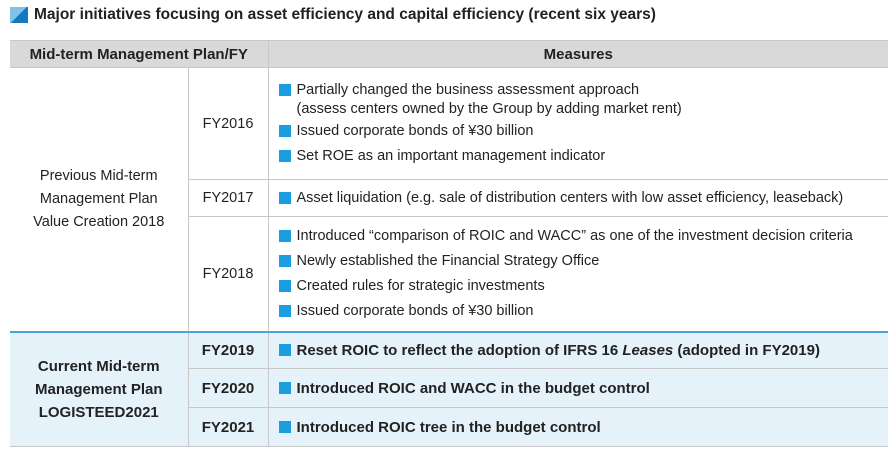 The image size is (896, 466). Describe the element at coordinates (19, 15) in the screenshot. I see `title-icon` at that location.